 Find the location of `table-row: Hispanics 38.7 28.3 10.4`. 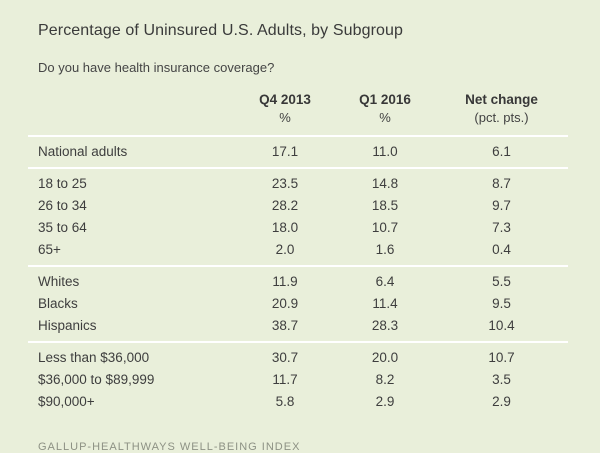

table-row: Hispanics 38.7 28.3 10.4 is located at coordinates (298, 329).